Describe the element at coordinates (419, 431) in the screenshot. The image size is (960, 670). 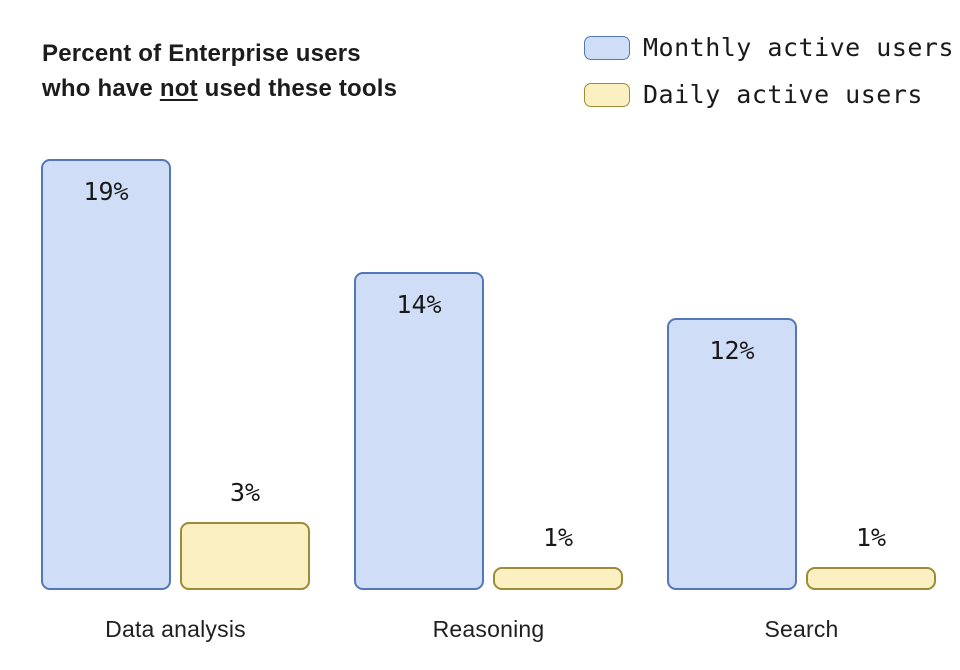
I see `bar-monthly-reasoning: 14%` at that location.